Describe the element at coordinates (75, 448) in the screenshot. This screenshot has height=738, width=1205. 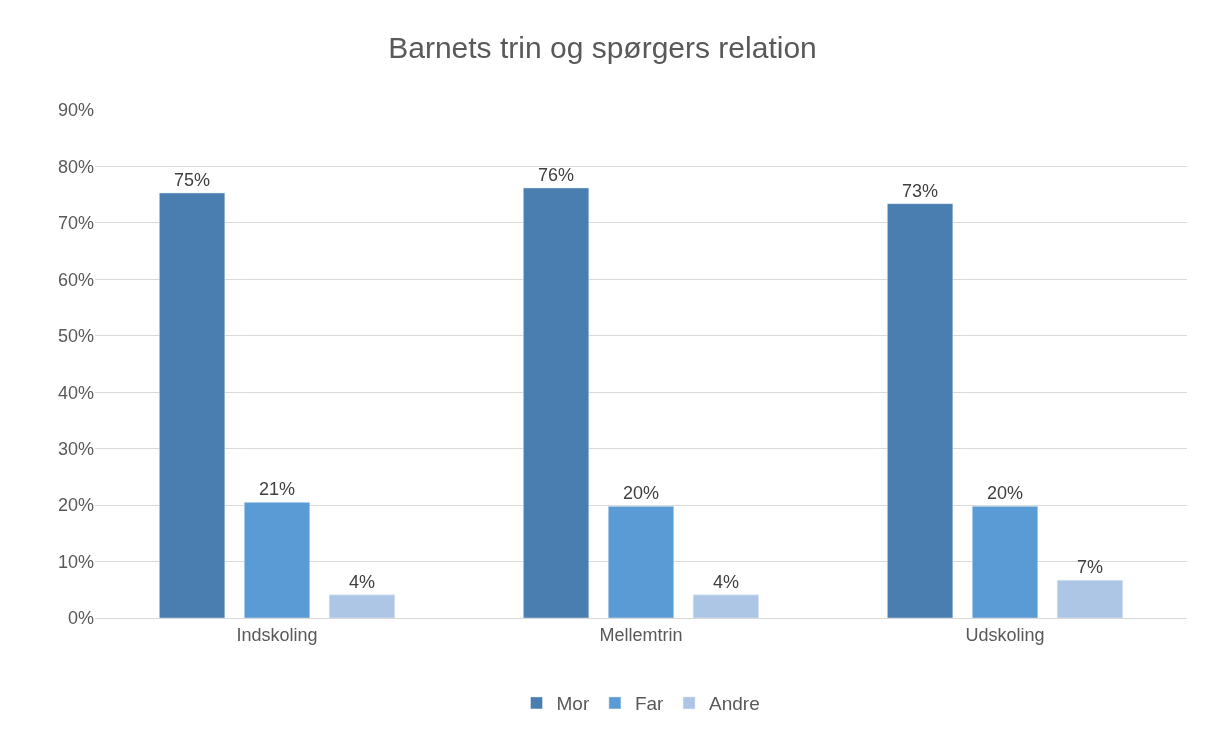
I see `y-tick-label: 30%` at that location.